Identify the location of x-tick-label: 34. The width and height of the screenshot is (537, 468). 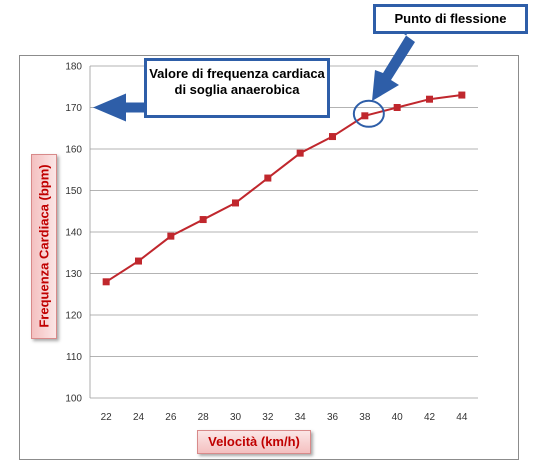
(301, 417).